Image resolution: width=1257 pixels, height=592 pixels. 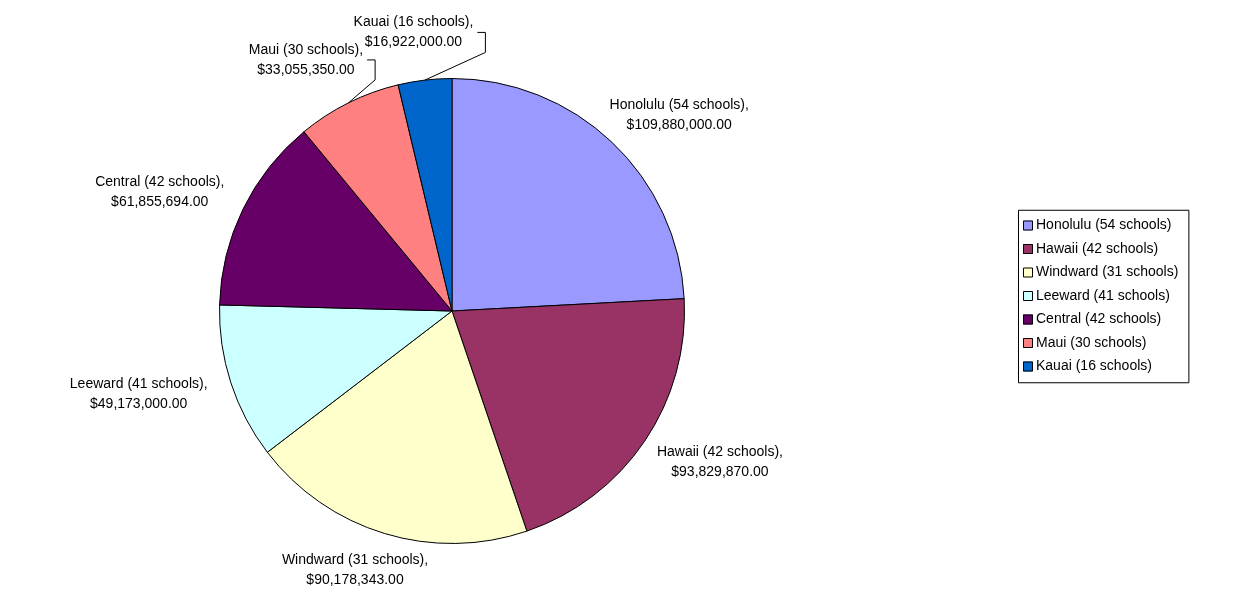 What do you see at coordinates (138, 393) in the screenshot?
I see `data-label: Leeward (41 schools), $49,173,000.00` at bounding box center [138, 393].